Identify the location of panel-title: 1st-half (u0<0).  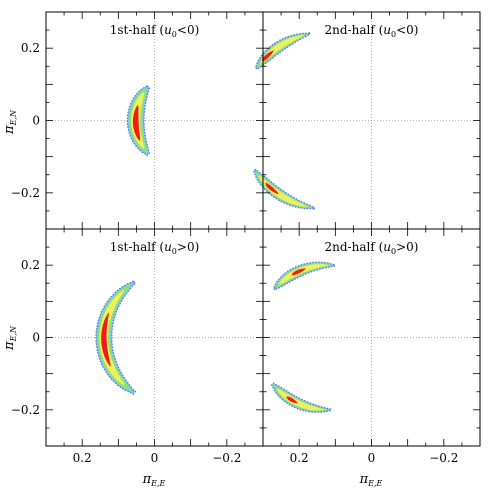
(155, 31).